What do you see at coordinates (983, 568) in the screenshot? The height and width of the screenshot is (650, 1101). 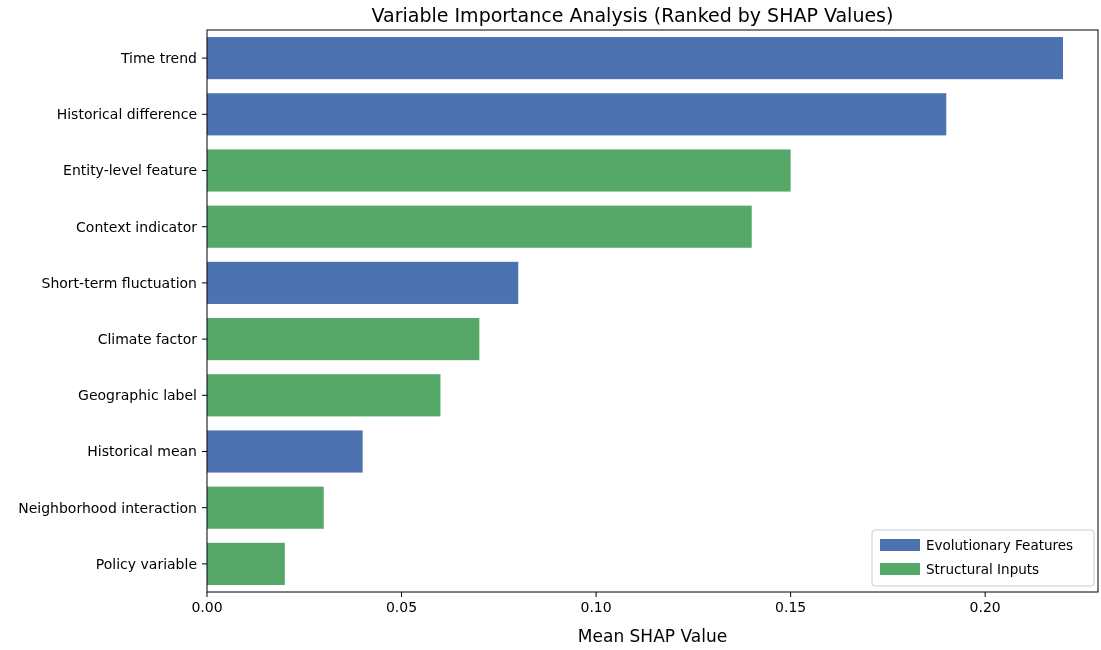 I see `legend-label: Structural Inputs` at bounding box center [983, 568].